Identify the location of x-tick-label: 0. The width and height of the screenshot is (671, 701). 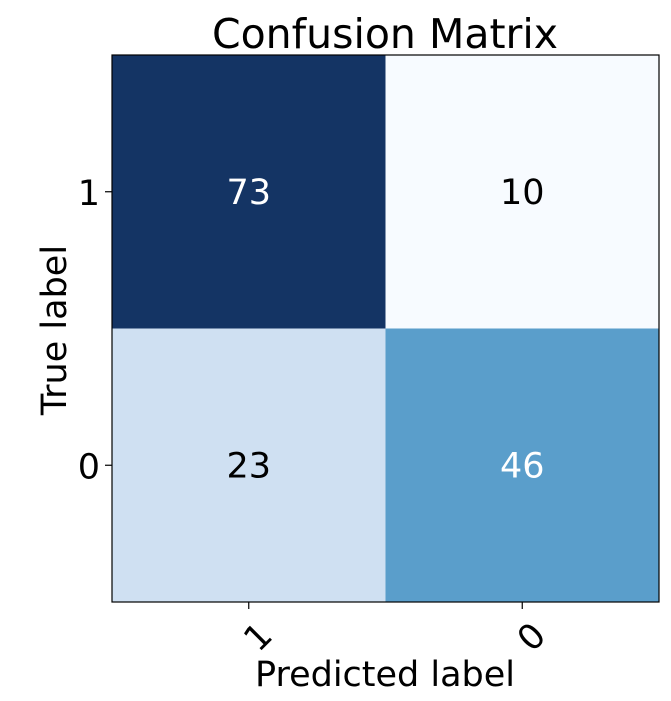
(532, 638).